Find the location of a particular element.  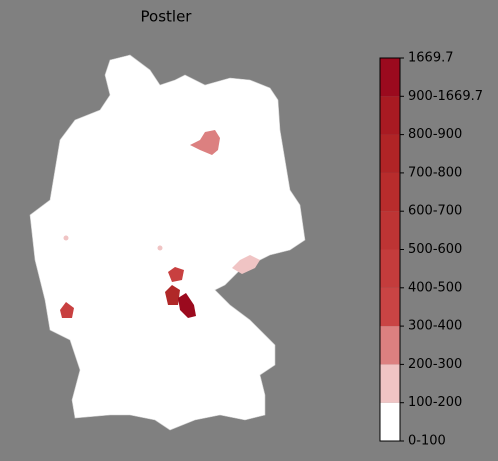

colorbar-label: 700-800 is located at coordinates (435, 172).